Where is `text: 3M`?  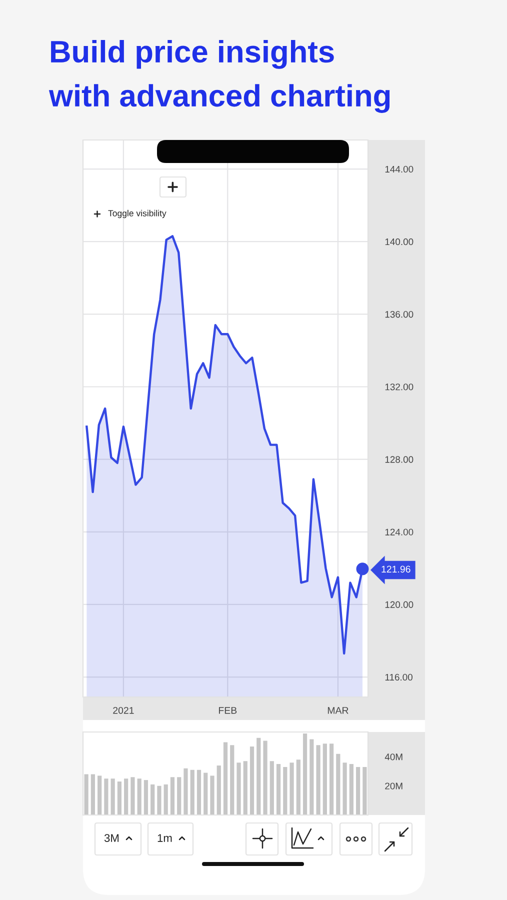
text: 3M is located at coordinates (111, 838).